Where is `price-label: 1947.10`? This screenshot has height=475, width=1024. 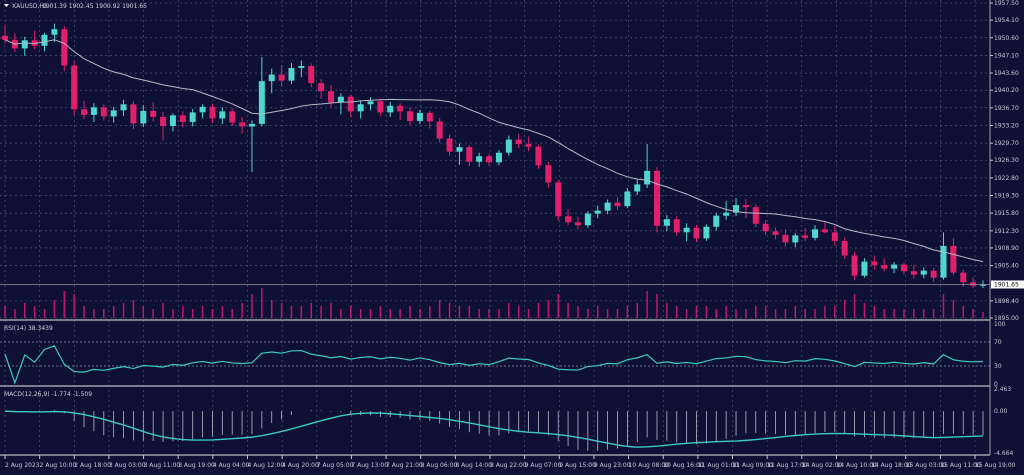 price-label: 1947.10 is located at coordinates (1006, 55).